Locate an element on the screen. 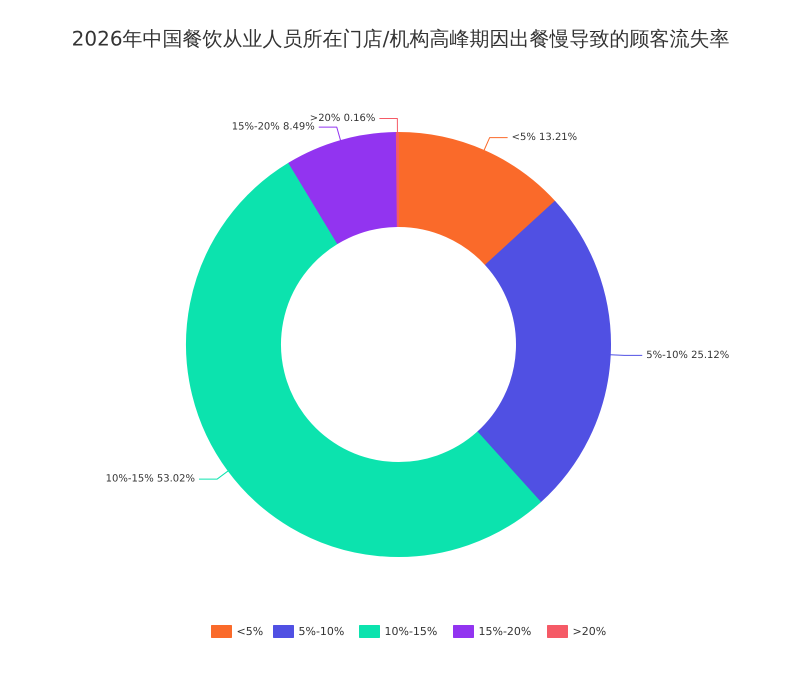 Image resolution: width=800 pixels, height=688 pixels. legend-label: 5%-10% is located at coordinates (321, 631).